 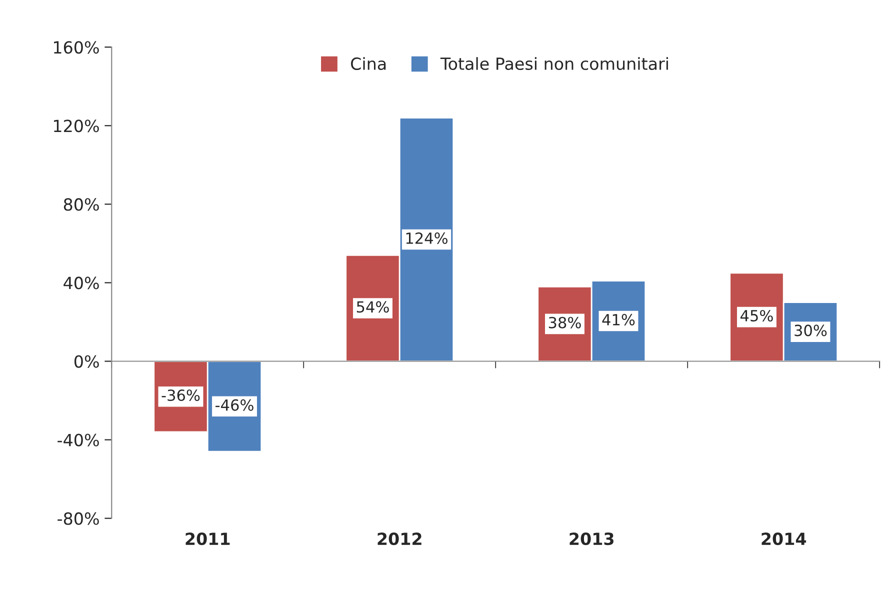 I want to click on data-label: 124%, so click(x=427, y=238).